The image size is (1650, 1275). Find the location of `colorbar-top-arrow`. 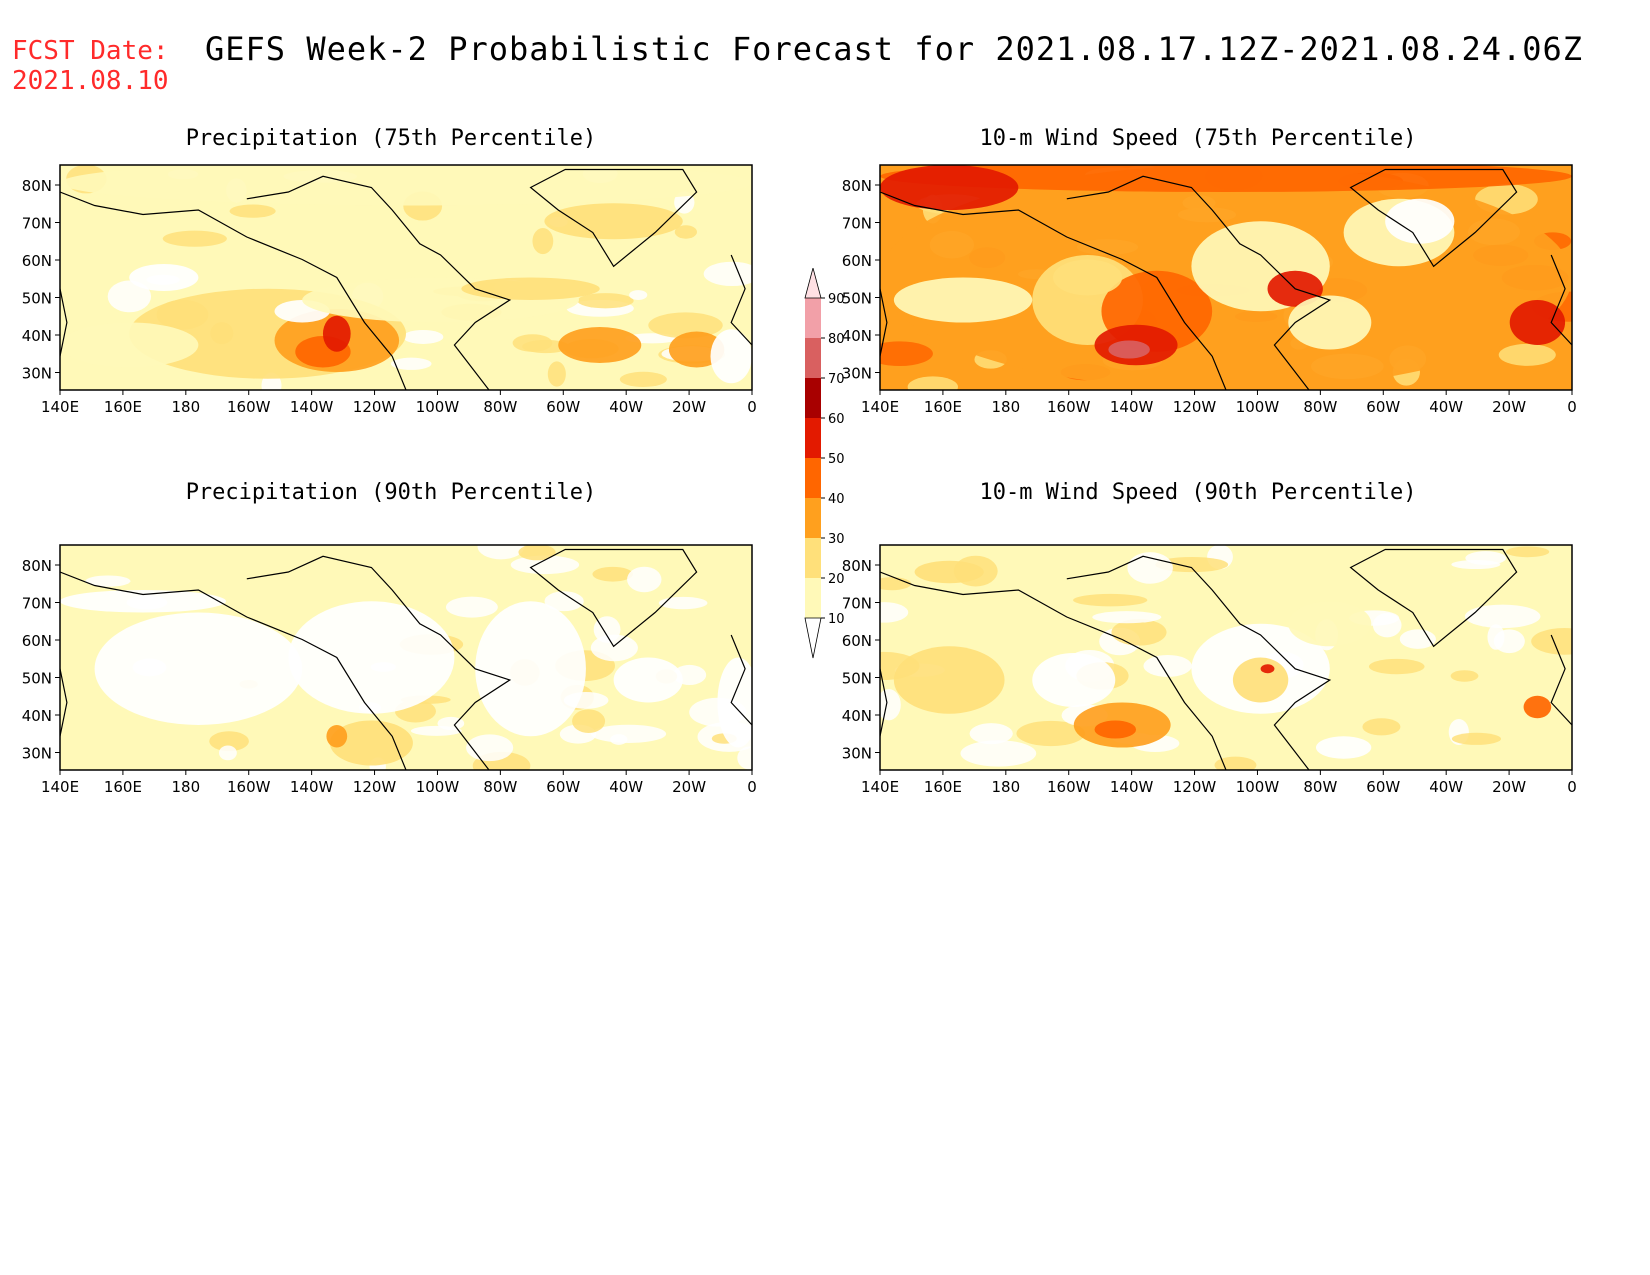

colorbar-top-arrow is located at coordinates (813, 283).